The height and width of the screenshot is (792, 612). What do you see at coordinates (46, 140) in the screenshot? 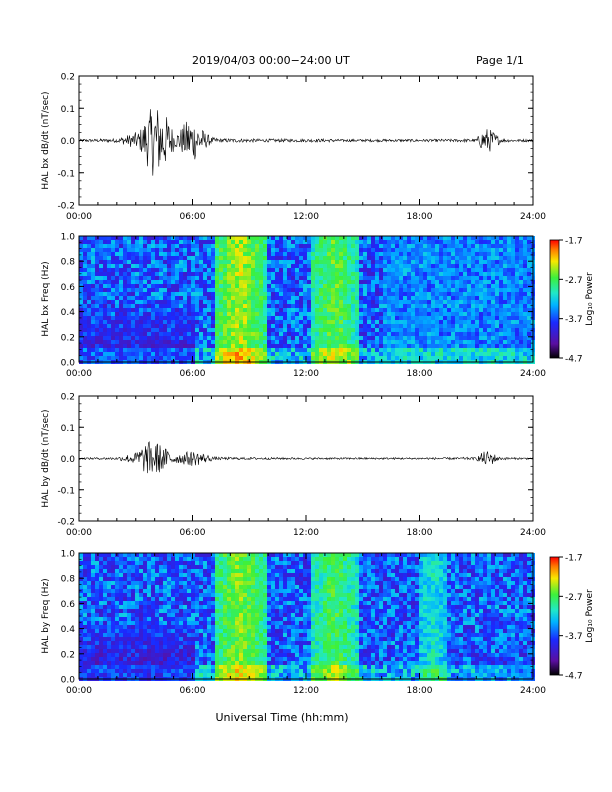
I see `y-axis-label: HAL bx dB/dt (nT/sec)` at bounding box center [46, 140].